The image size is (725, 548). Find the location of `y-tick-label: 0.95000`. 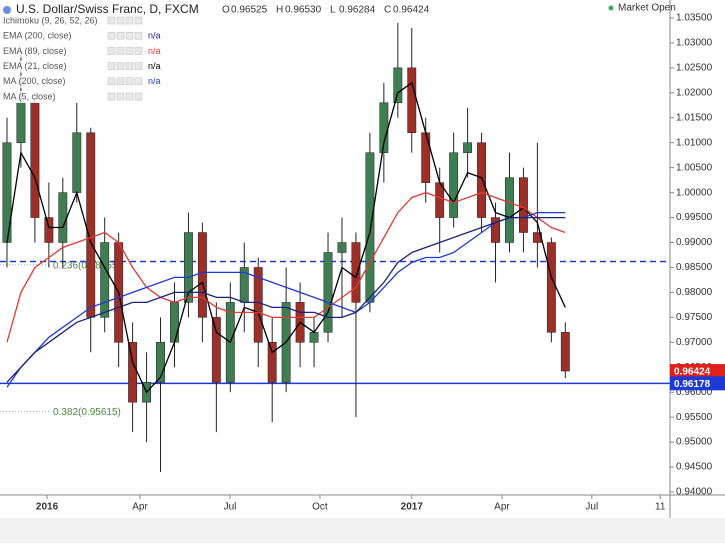

y-tick-label: 0.95000 is located at coordinates (694, 442).